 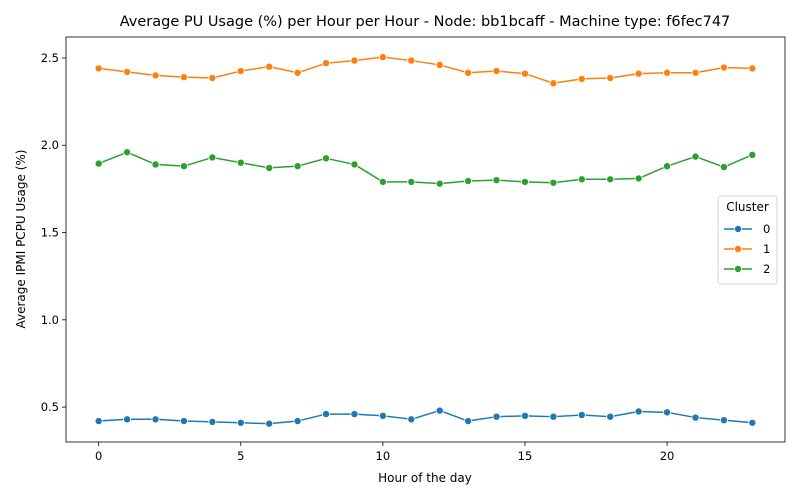 What do you see at coordinates (525, 456) in the screenshot?
I see `x-tick-label-15: 15` at bounding box center [525, 456].